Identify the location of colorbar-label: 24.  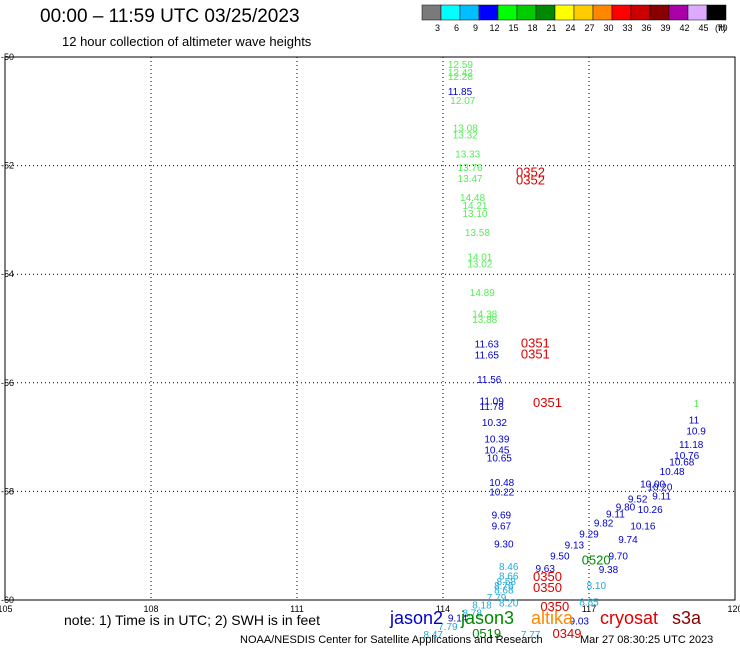
(570, 28).